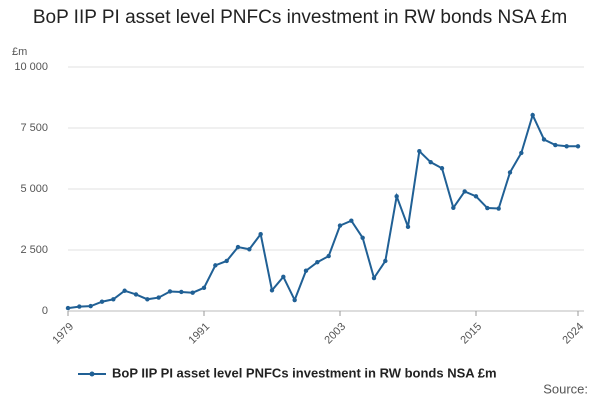 This screenshot has height=400, width=600. What do you see at coordinates (34, 250) in the screenshot?
I see `y-tick-label: 2 500` at bounding box center [34, 250].